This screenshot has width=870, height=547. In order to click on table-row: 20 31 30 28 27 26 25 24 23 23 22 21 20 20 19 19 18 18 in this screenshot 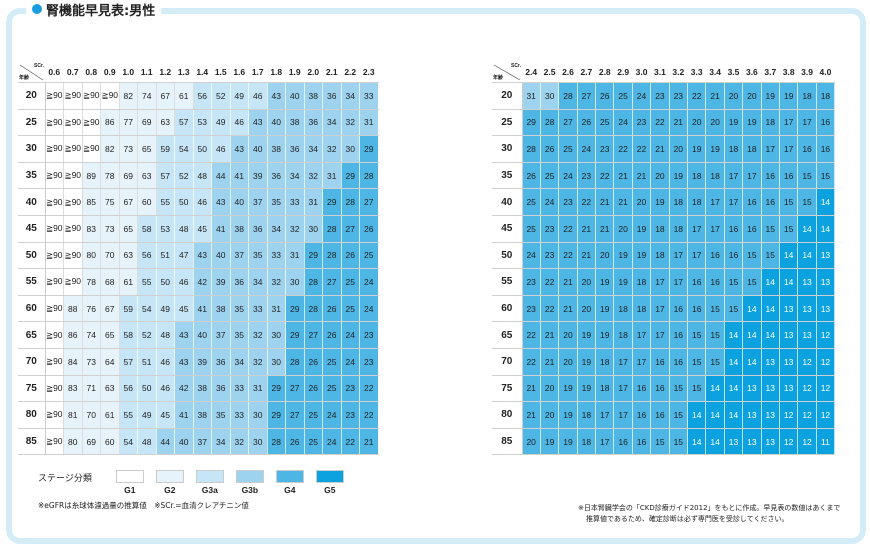, I will do `click(664, 96)`.